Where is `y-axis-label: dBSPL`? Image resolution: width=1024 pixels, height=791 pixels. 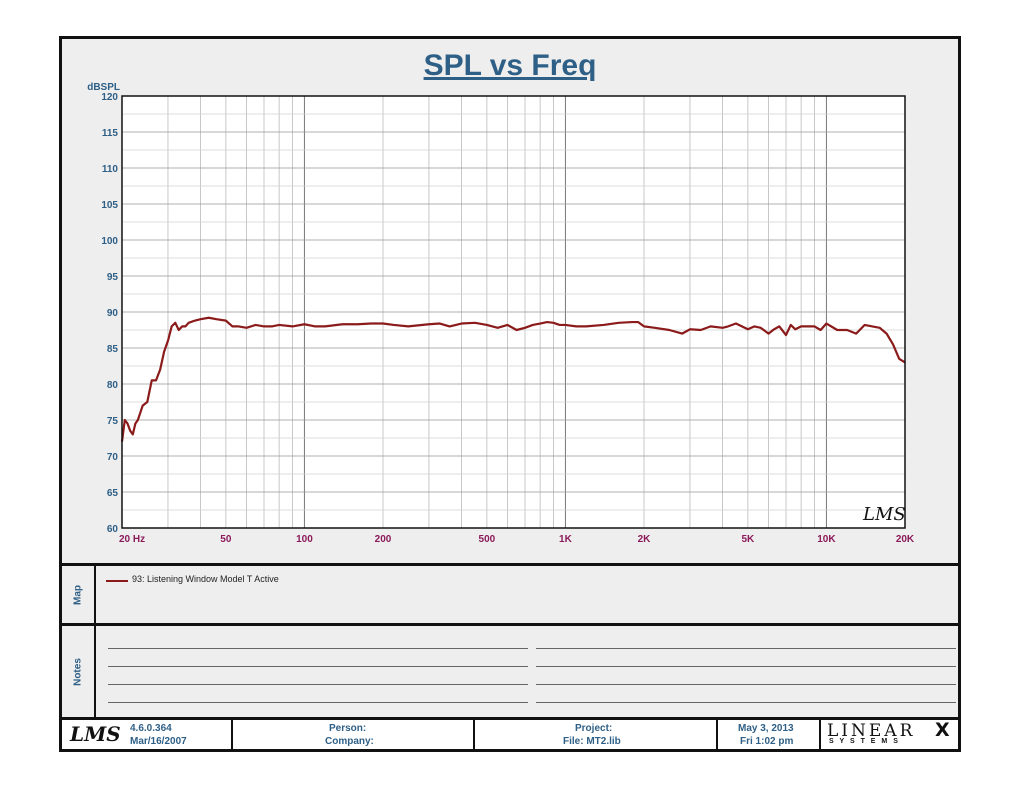 y-axis-label: dBSPL is located at coordinates (103, 87).